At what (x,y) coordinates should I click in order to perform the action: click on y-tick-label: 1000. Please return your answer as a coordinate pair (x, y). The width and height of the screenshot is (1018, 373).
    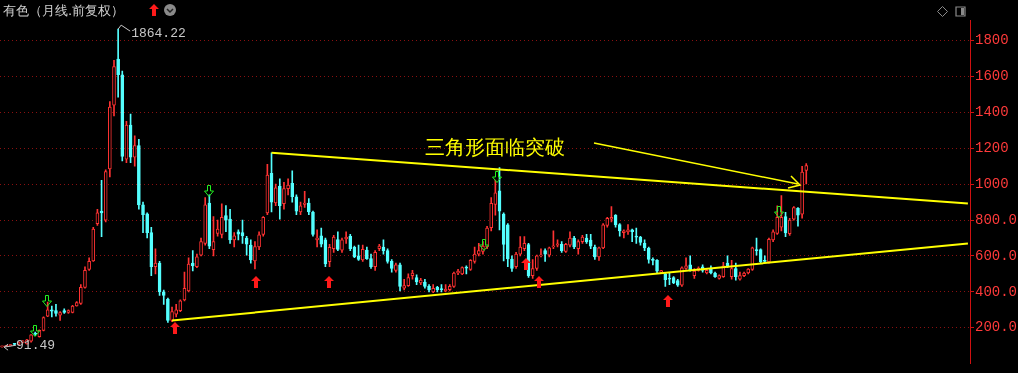
    Looking at the image, I should click on (992, 183).